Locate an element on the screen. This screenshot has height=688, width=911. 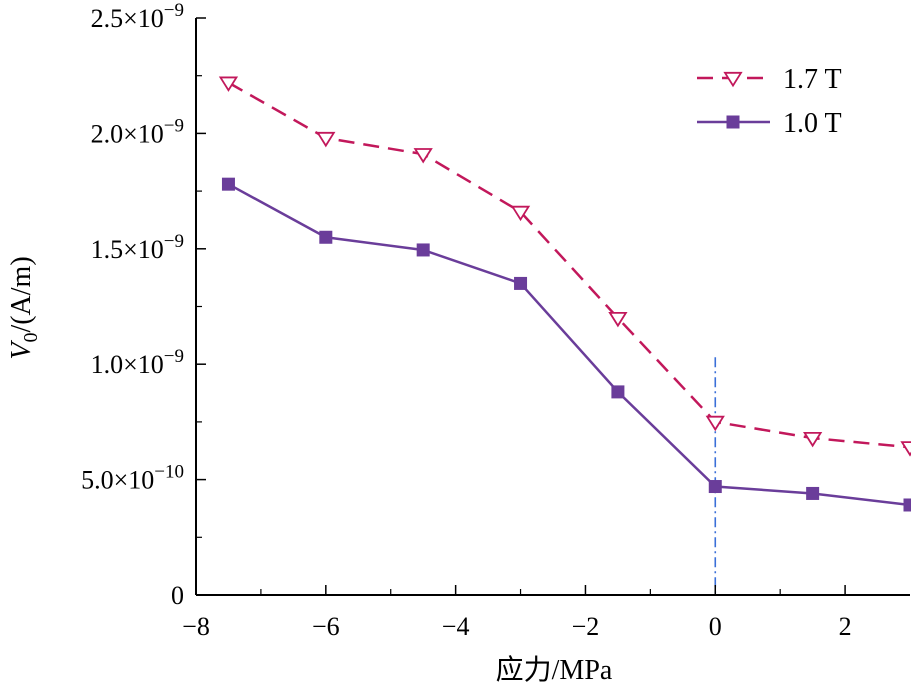
x-axis-title: 应力/MPa is located at coordinates (554, 670).